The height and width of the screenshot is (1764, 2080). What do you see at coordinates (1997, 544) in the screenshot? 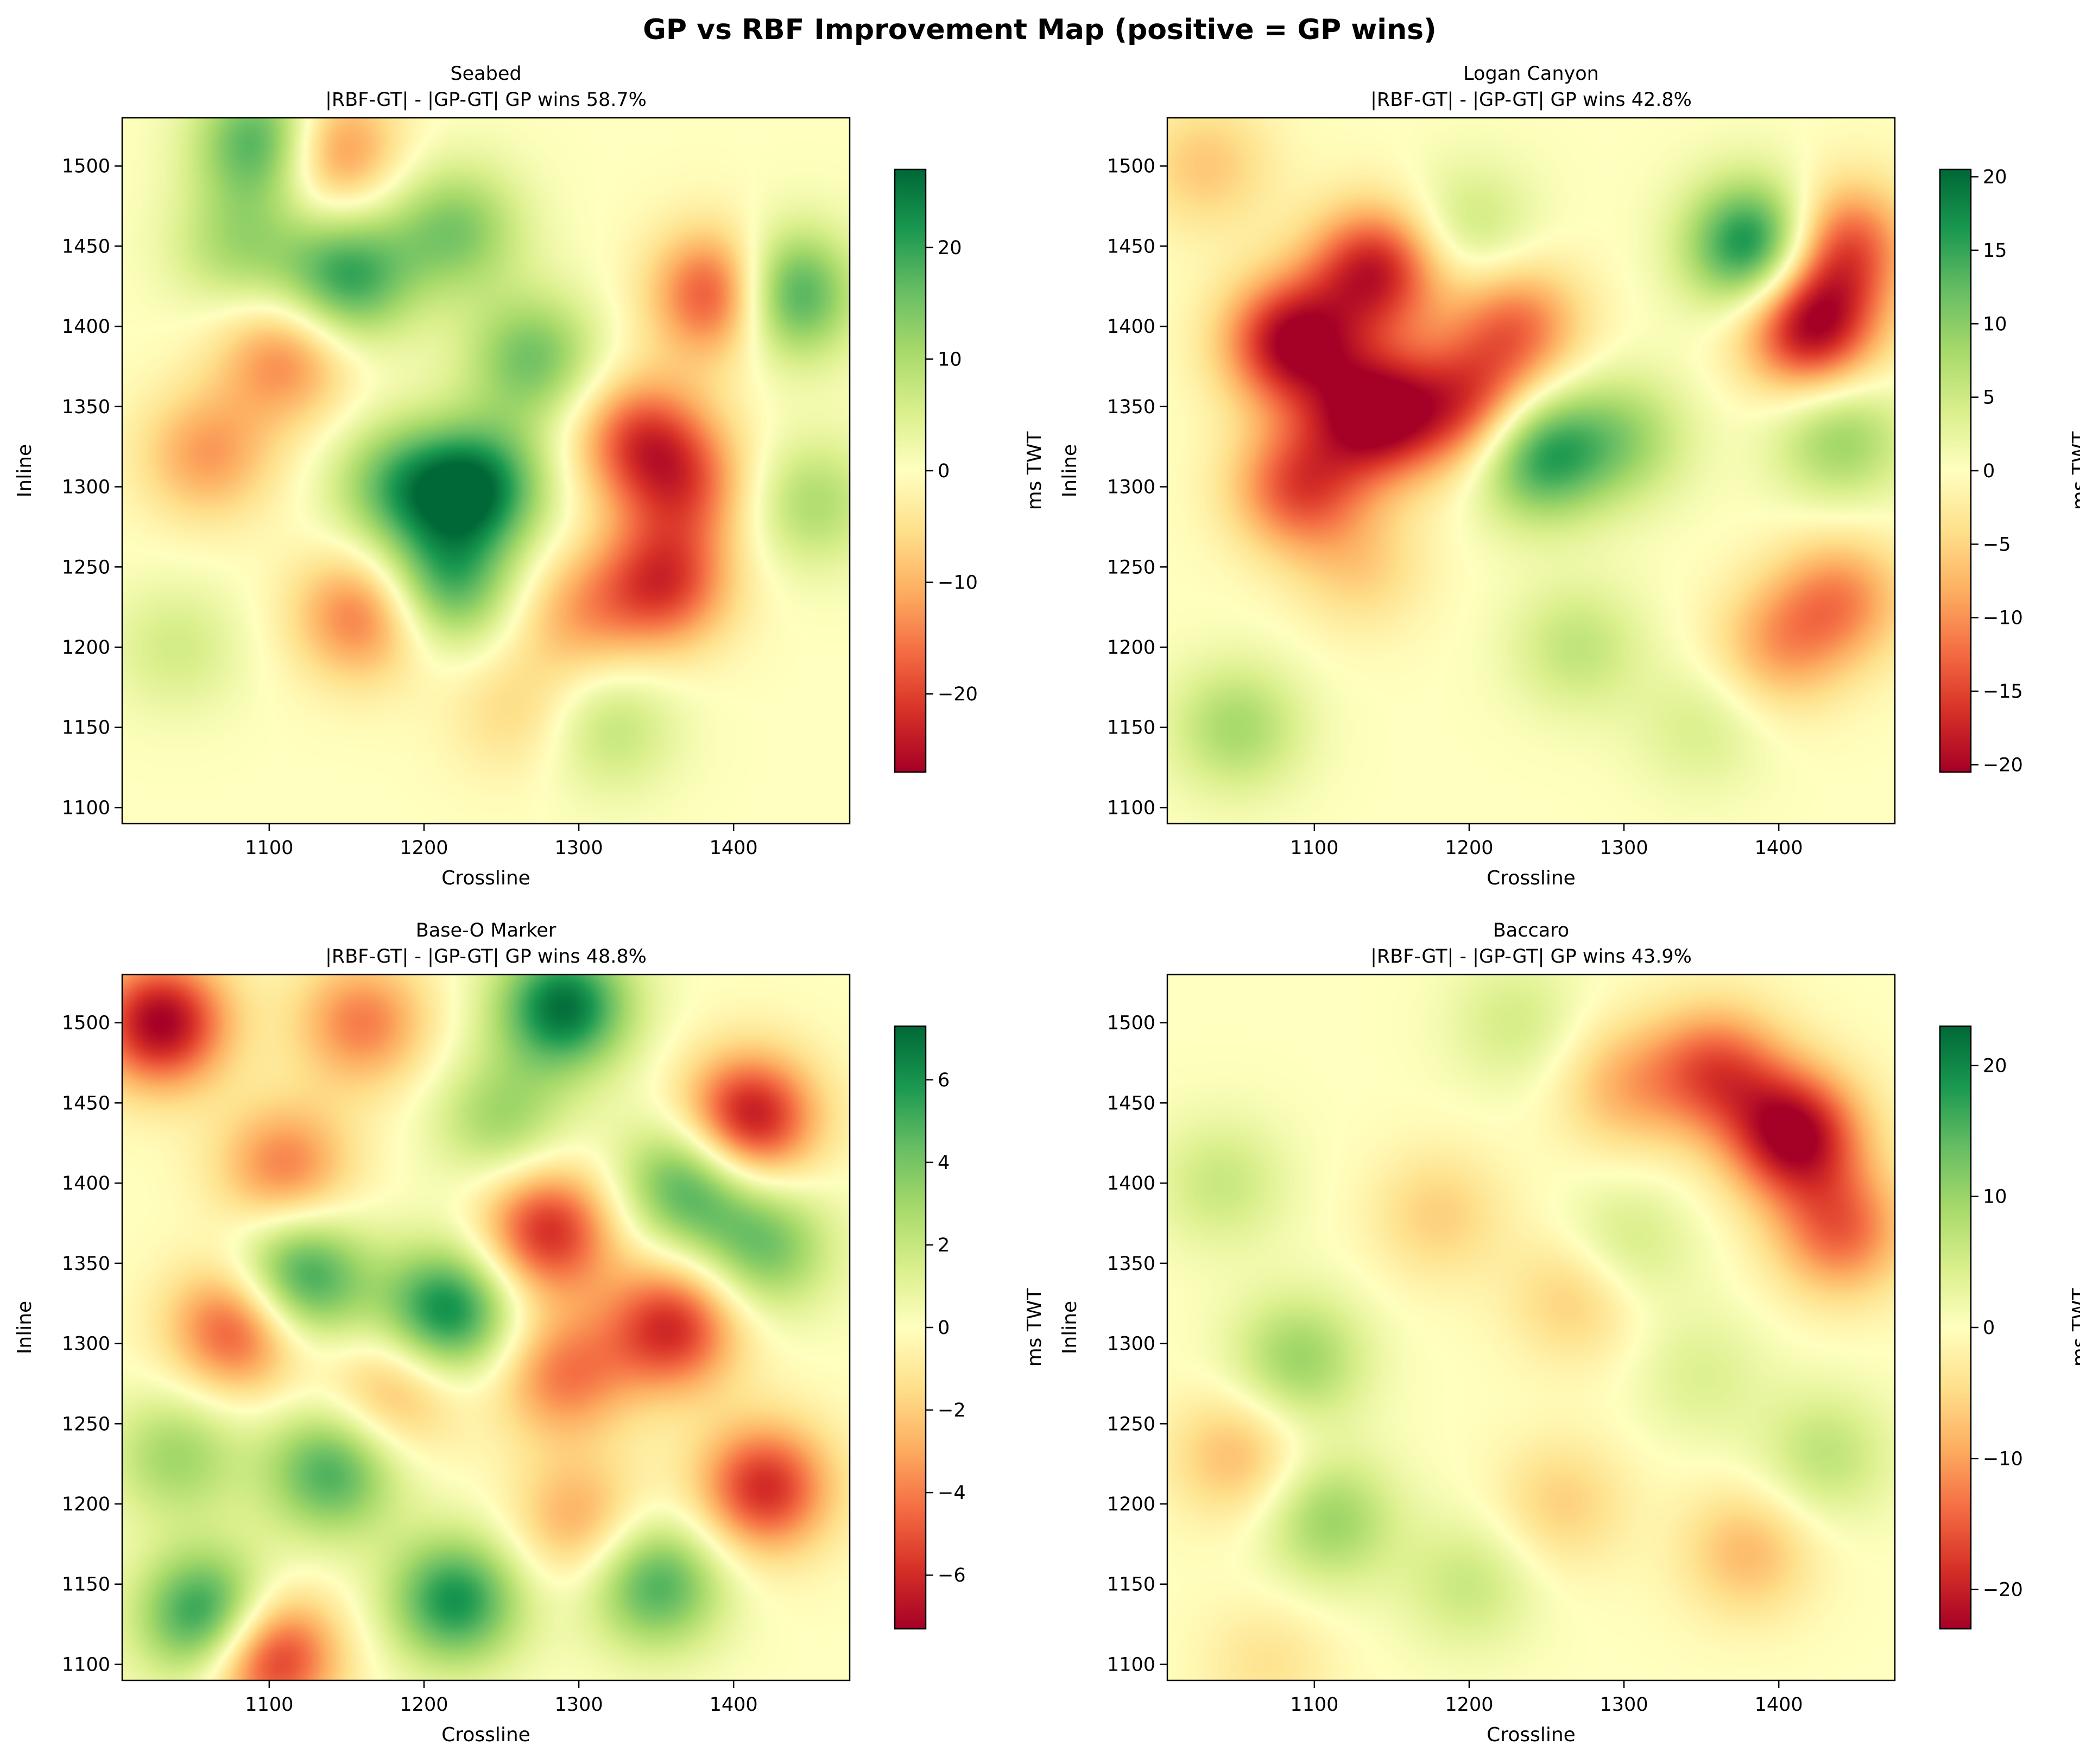
I see `colorbar-tick-label: −5` at bounding box center [1997, 544].